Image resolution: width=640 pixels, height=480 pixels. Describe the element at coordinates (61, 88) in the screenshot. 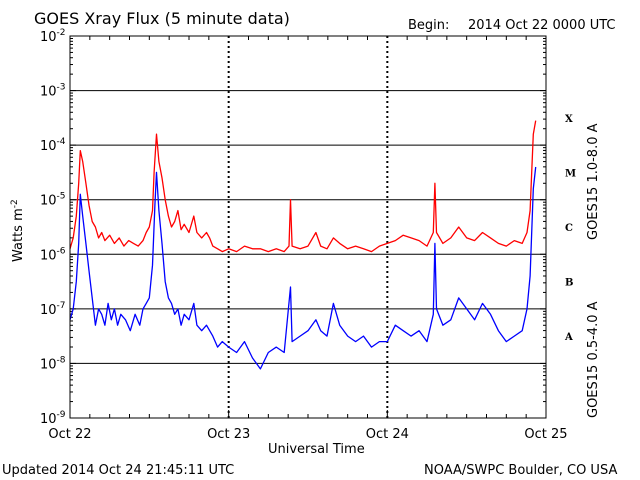

I see `y-tick-exp-6: -3` at that location.